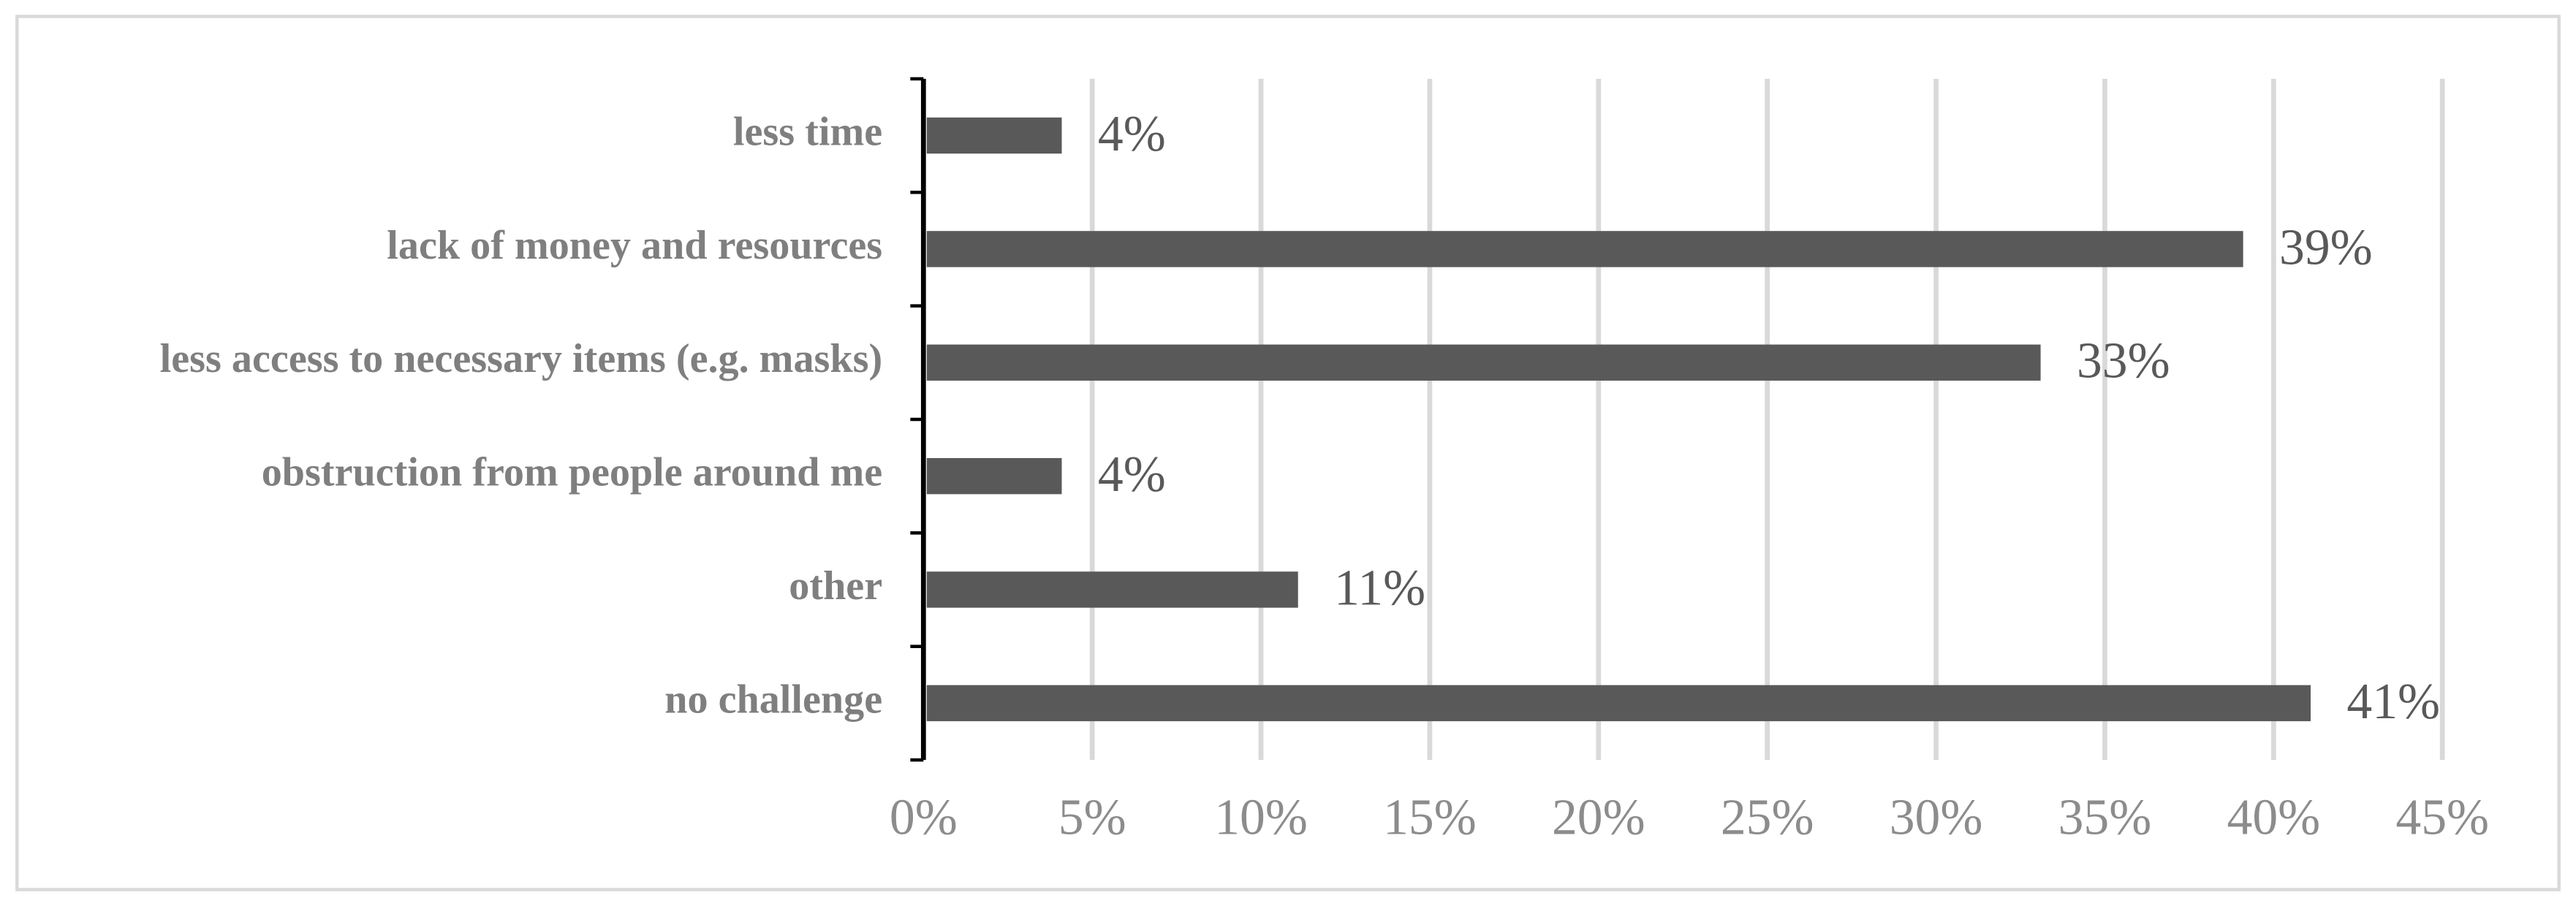 The image size is (2576, 906). Describe the element at coordinates (773, 699) in the screenshot. I see `y-tick-label: no challenge` at that location.